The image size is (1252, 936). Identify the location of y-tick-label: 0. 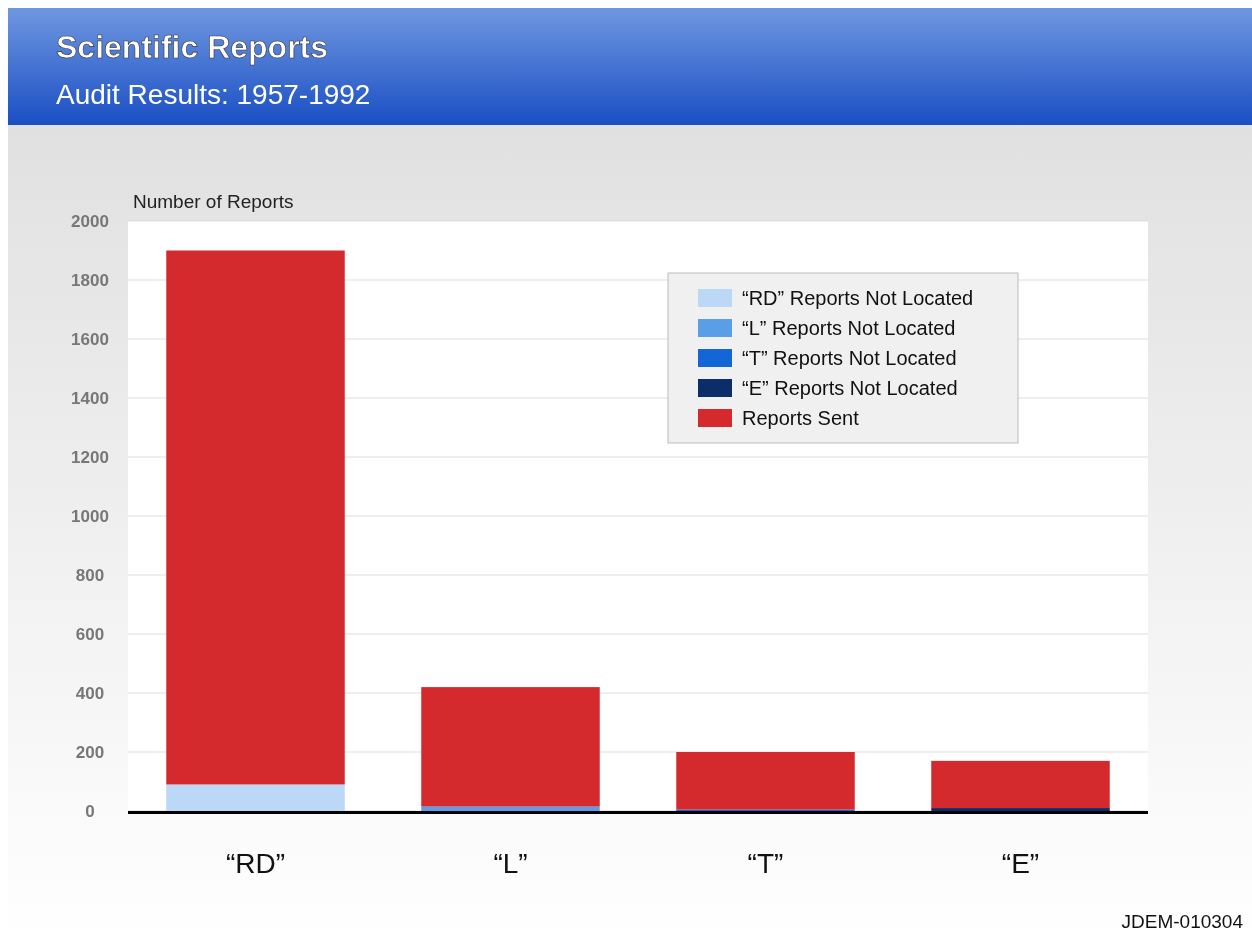
(90, 811).